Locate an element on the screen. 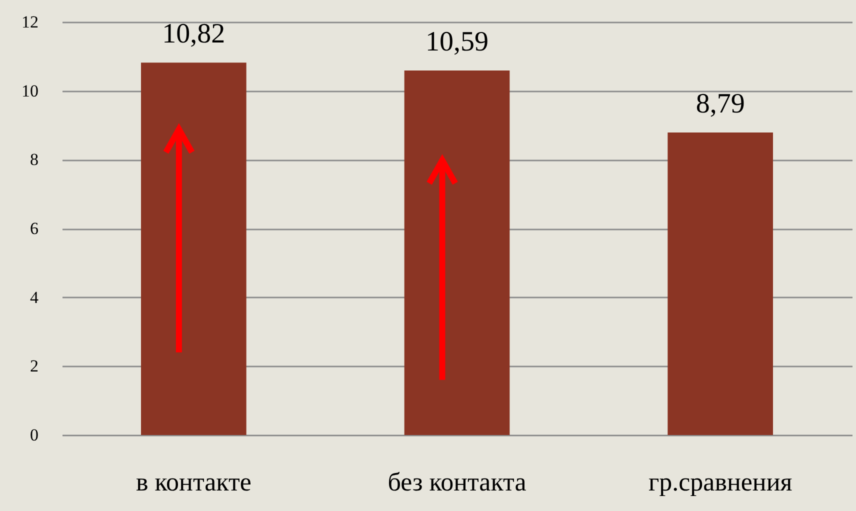  y-tick-label: 10 is located at coordinates (30, 90).